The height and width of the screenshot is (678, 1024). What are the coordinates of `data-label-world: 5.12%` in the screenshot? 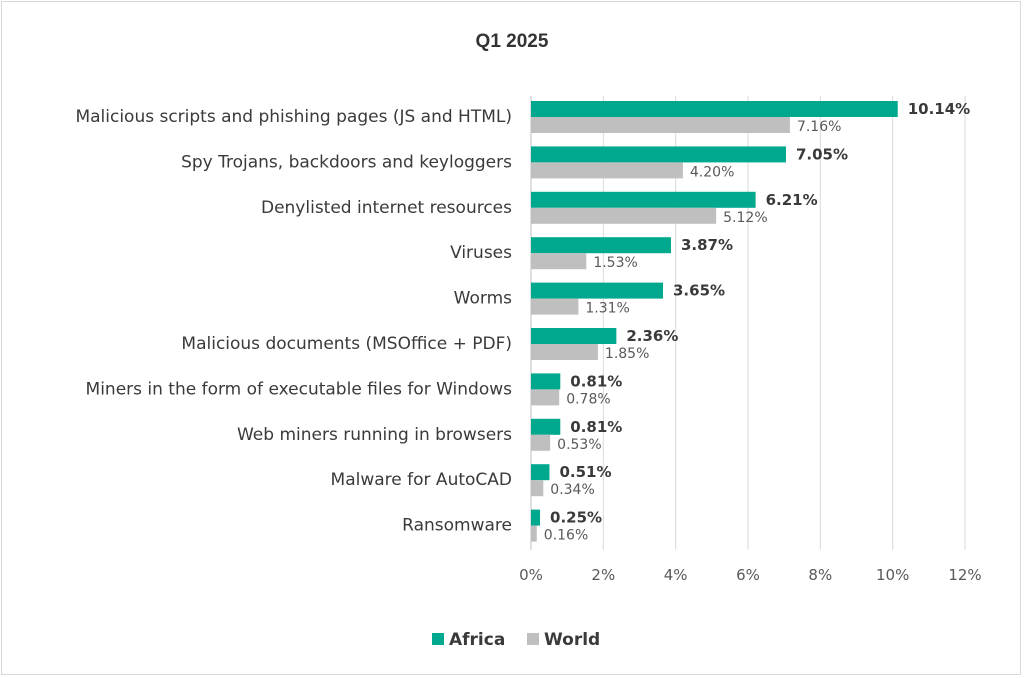 It's located at (745, 218).